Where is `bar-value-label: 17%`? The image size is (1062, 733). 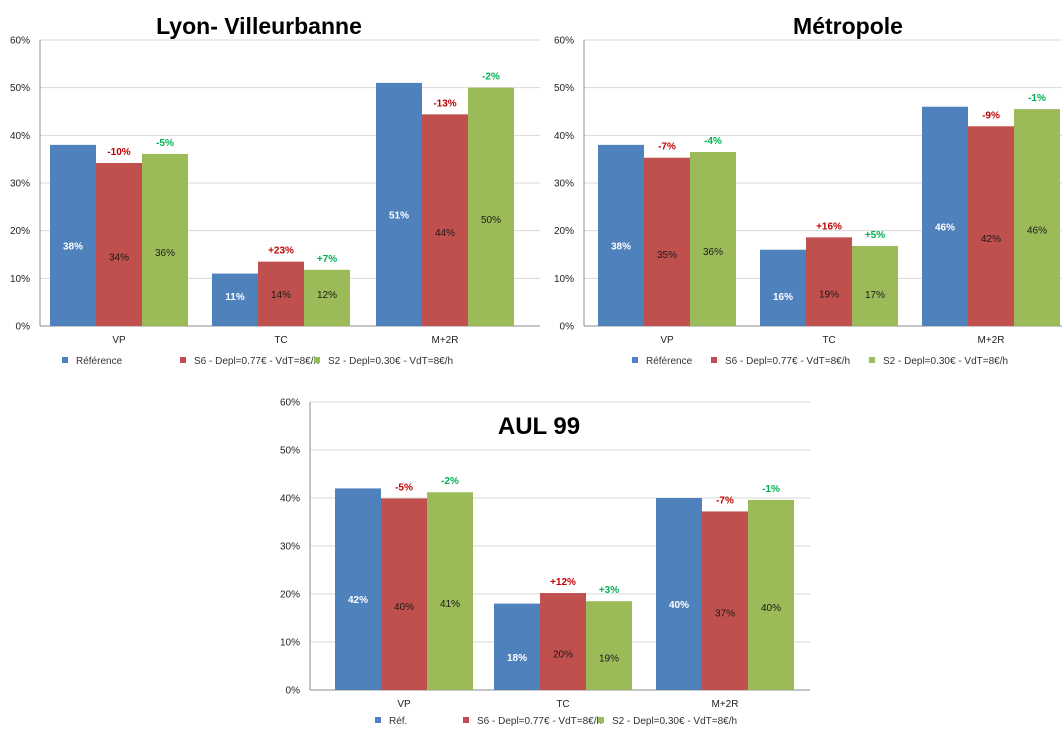 bar-value-label: 17% is located at coordinates (875, 295).